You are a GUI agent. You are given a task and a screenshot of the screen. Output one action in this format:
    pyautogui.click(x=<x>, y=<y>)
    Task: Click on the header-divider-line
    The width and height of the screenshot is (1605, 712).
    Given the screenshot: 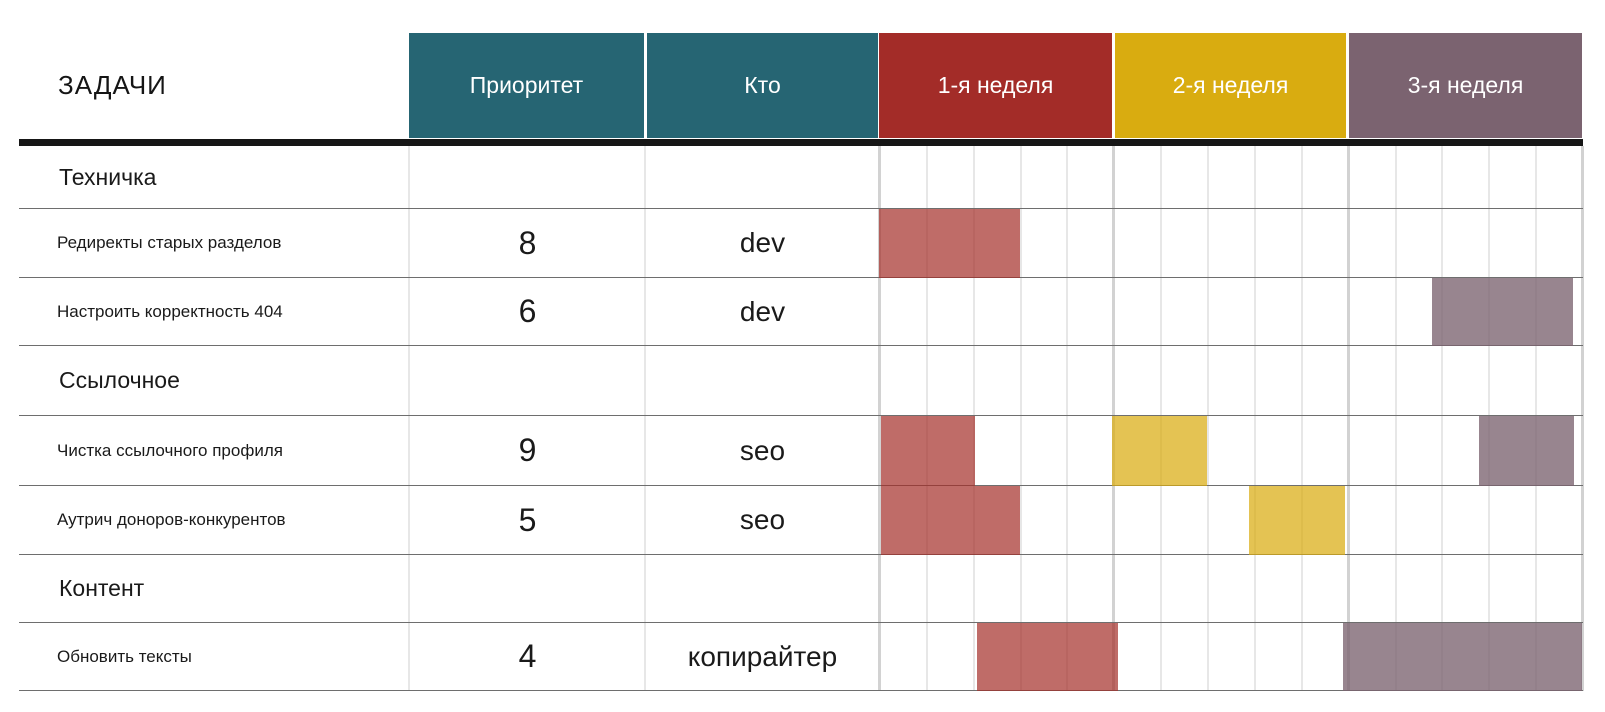 What is the action you would take?
    pyautogui.click(x=801, y=142)
    